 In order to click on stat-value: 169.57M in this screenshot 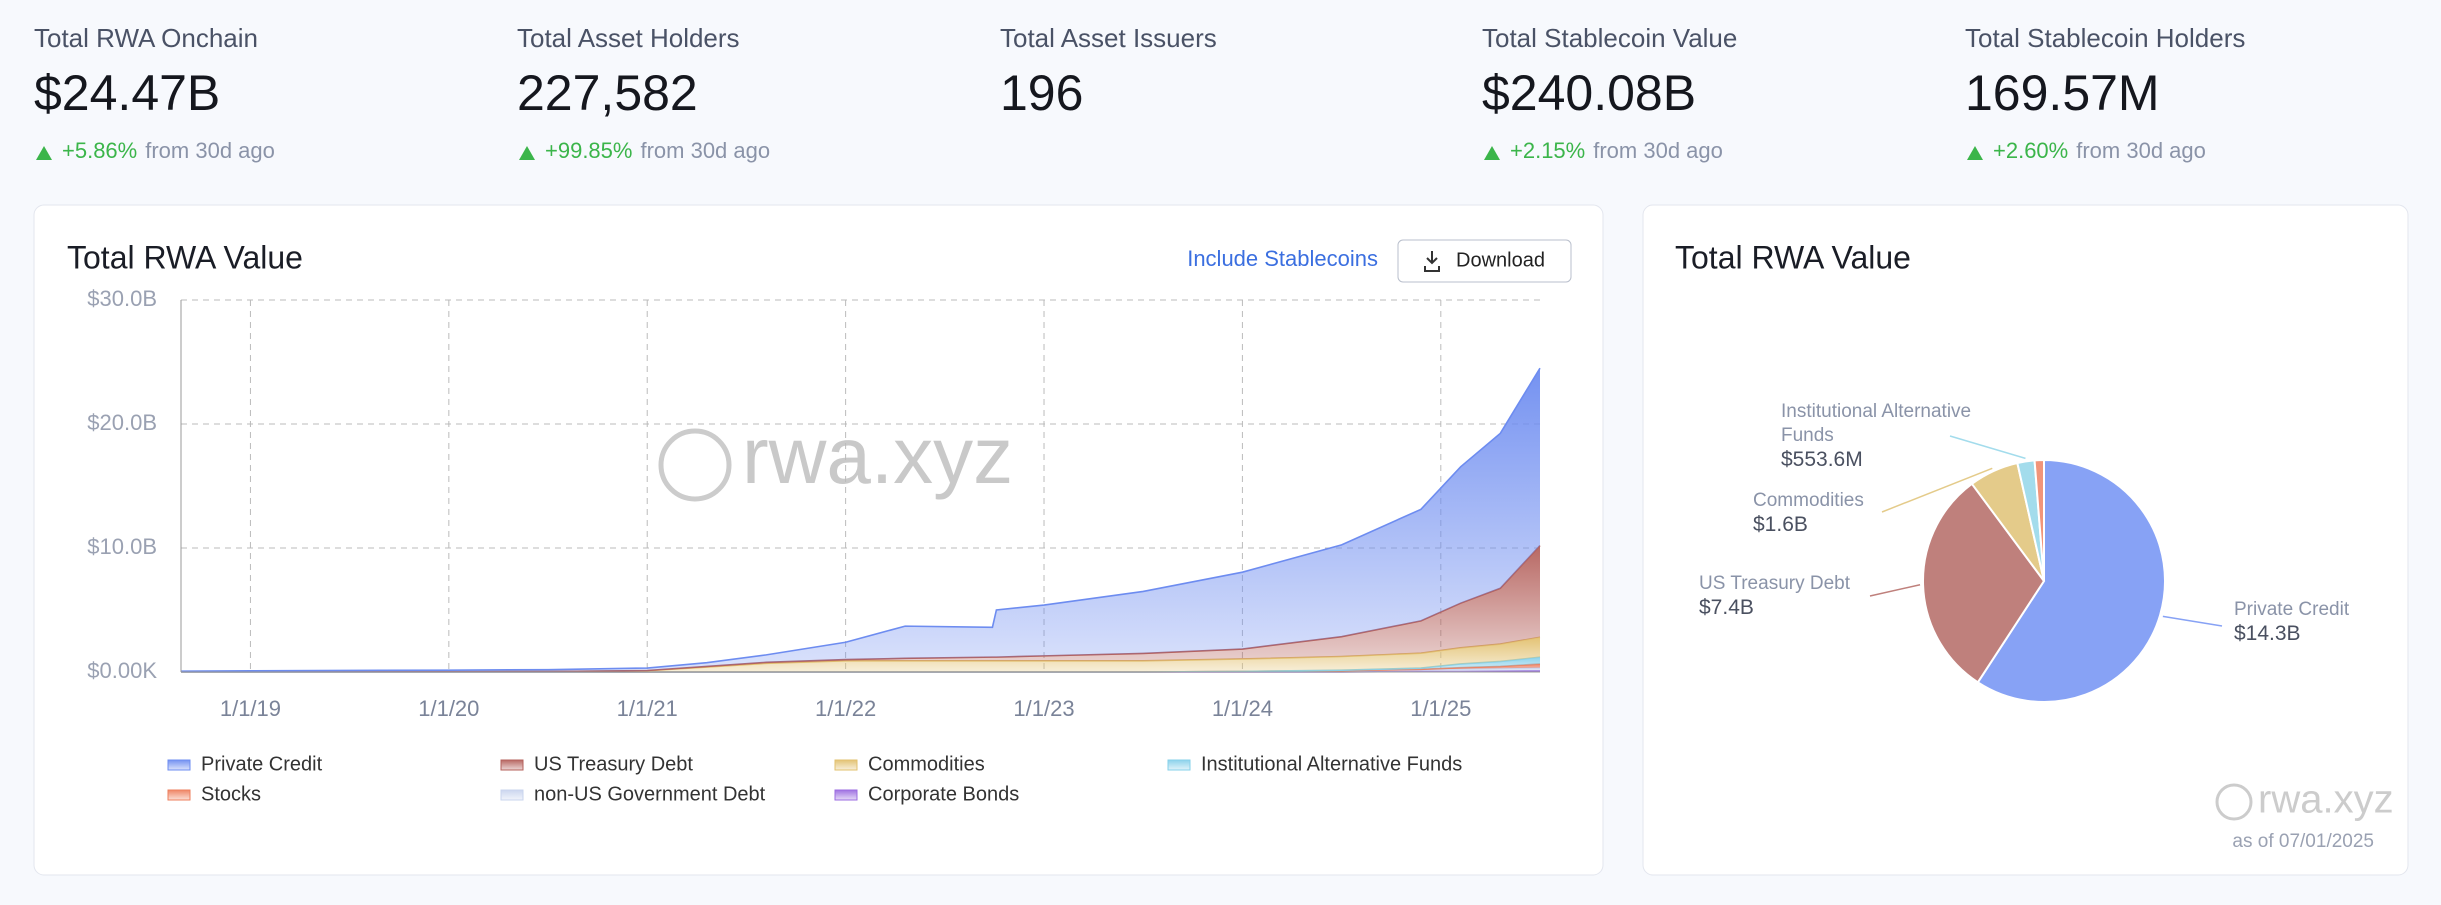, I will do `click(2062, 93)`.